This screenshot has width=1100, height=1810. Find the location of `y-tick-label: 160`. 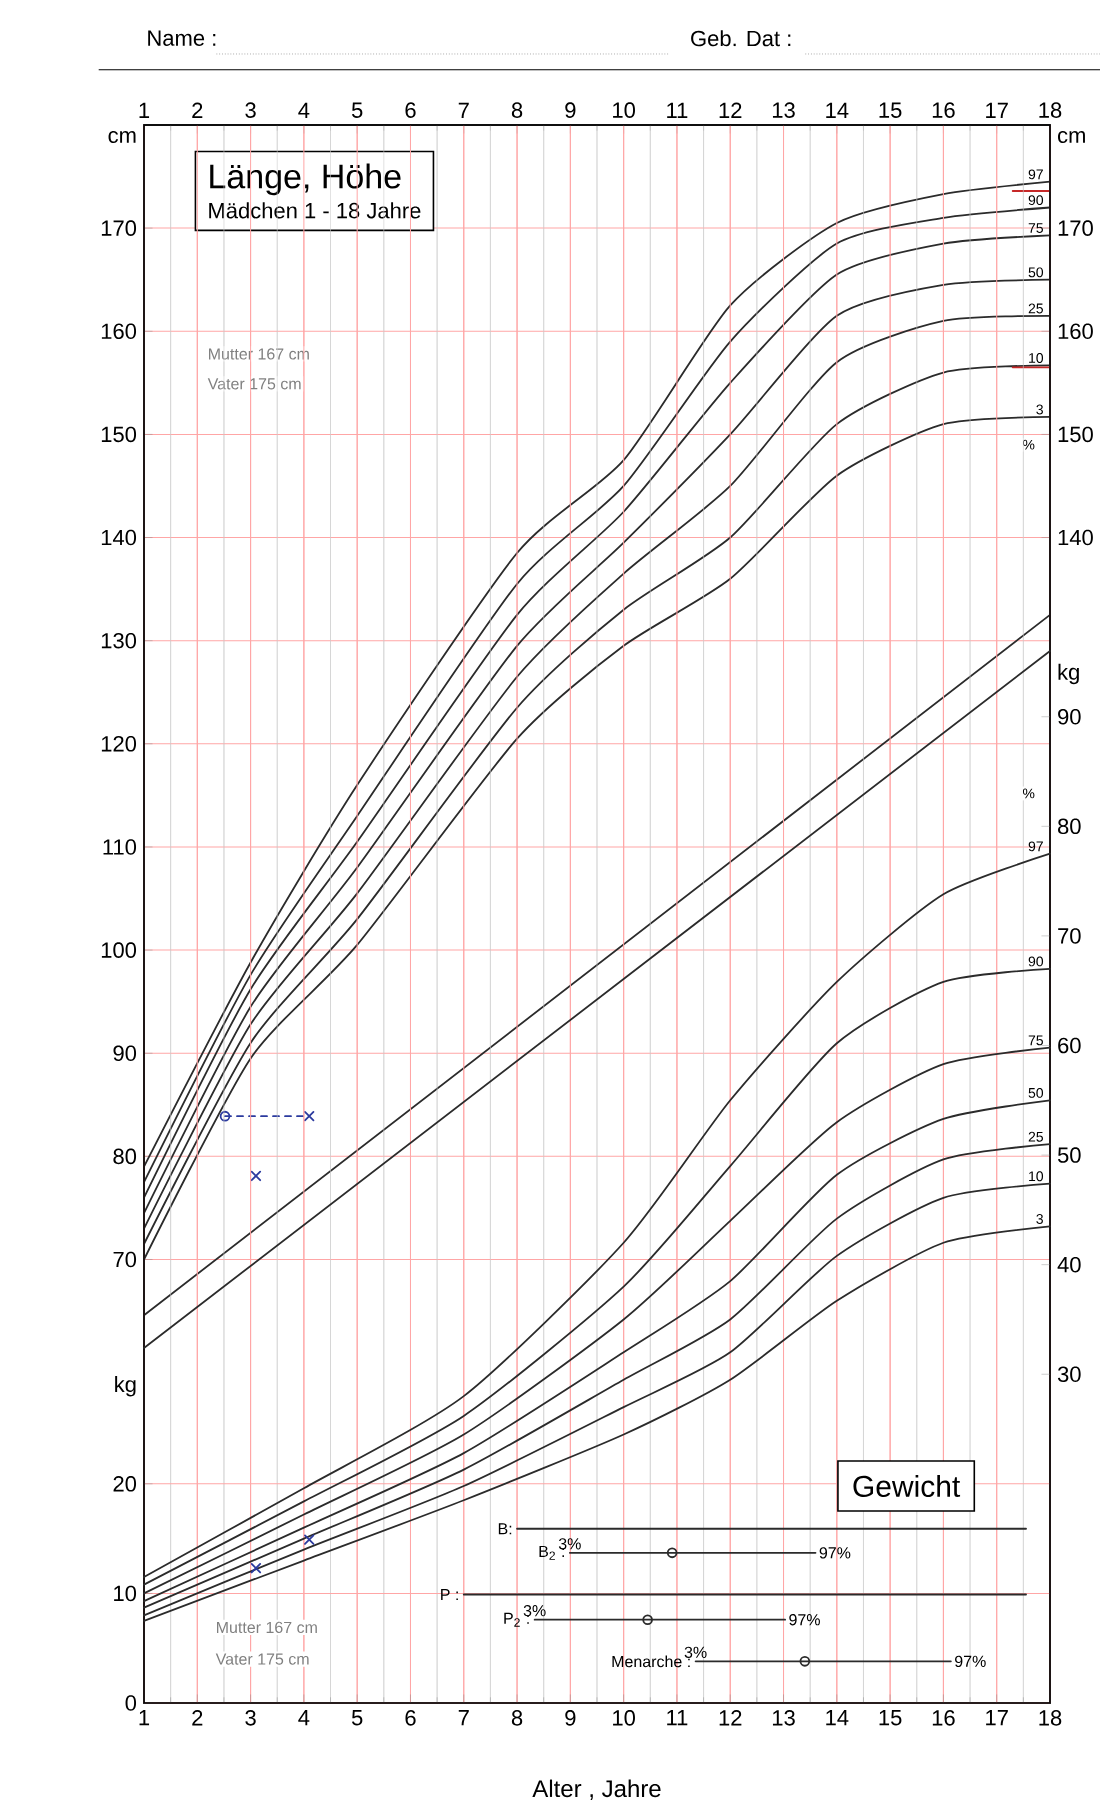

y-tick-label: 160 is located at coordinates (119, 331).